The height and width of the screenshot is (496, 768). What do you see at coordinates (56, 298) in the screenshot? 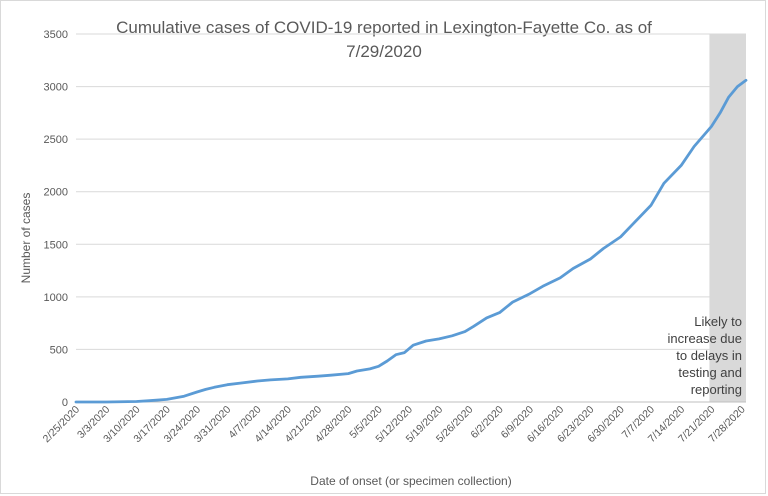
I see `y-tick-label: 1000` at bounding box center [56, 298].